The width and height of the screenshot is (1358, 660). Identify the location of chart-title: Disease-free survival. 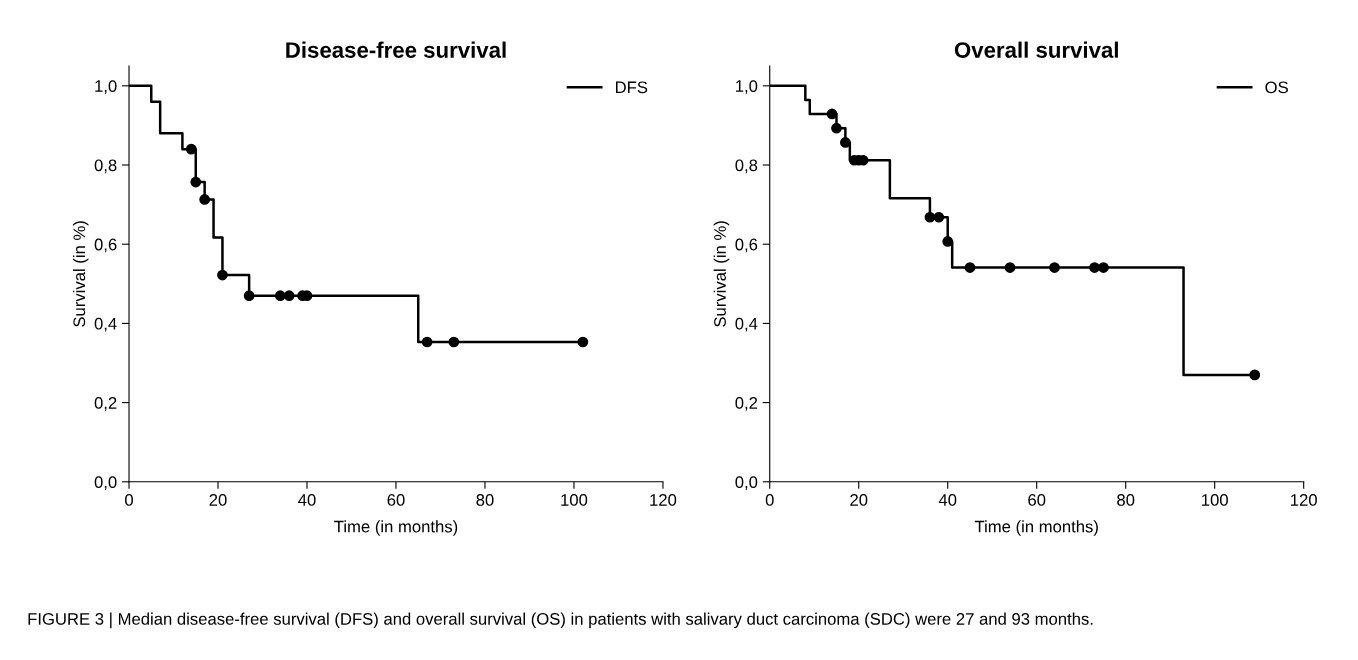
(396, 49).